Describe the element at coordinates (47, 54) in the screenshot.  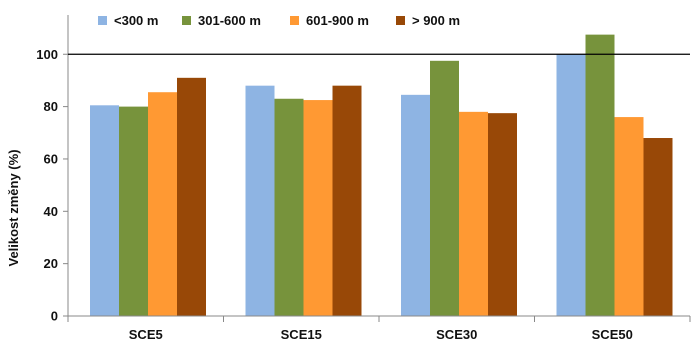
I see `y-tick-label: 100` at that location.